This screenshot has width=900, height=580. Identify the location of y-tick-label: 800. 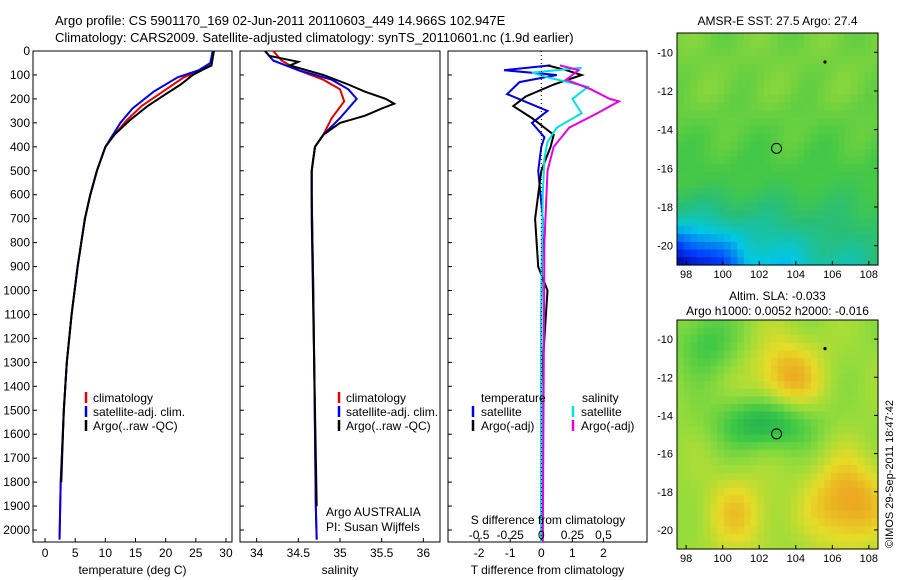
(20, 243).